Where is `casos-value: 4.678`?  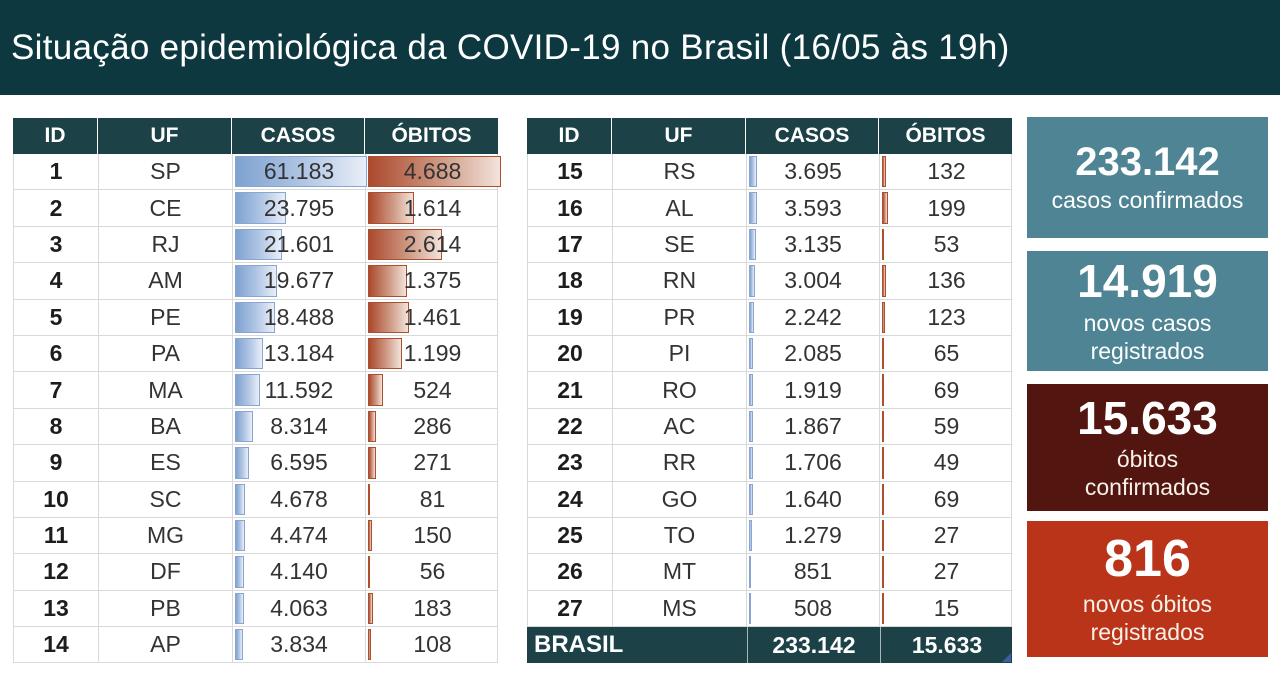
casos-value: 4.678 is located at coordinates (299, 498).